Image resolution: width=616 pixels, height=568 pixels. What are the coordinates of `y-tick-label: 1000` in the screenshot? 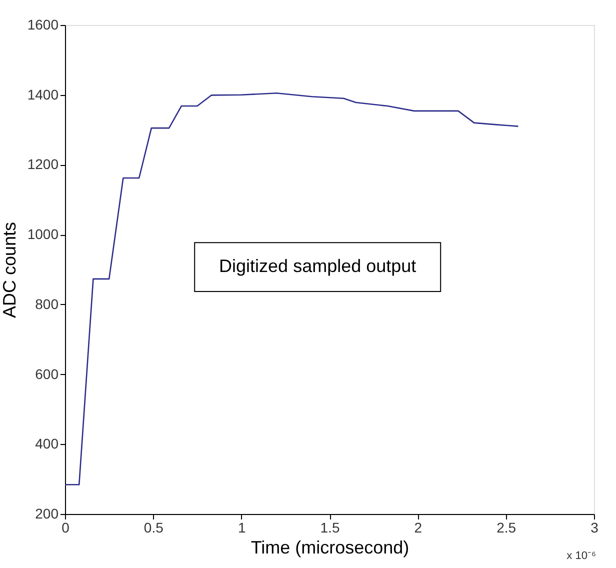 It's located at (43, 234).